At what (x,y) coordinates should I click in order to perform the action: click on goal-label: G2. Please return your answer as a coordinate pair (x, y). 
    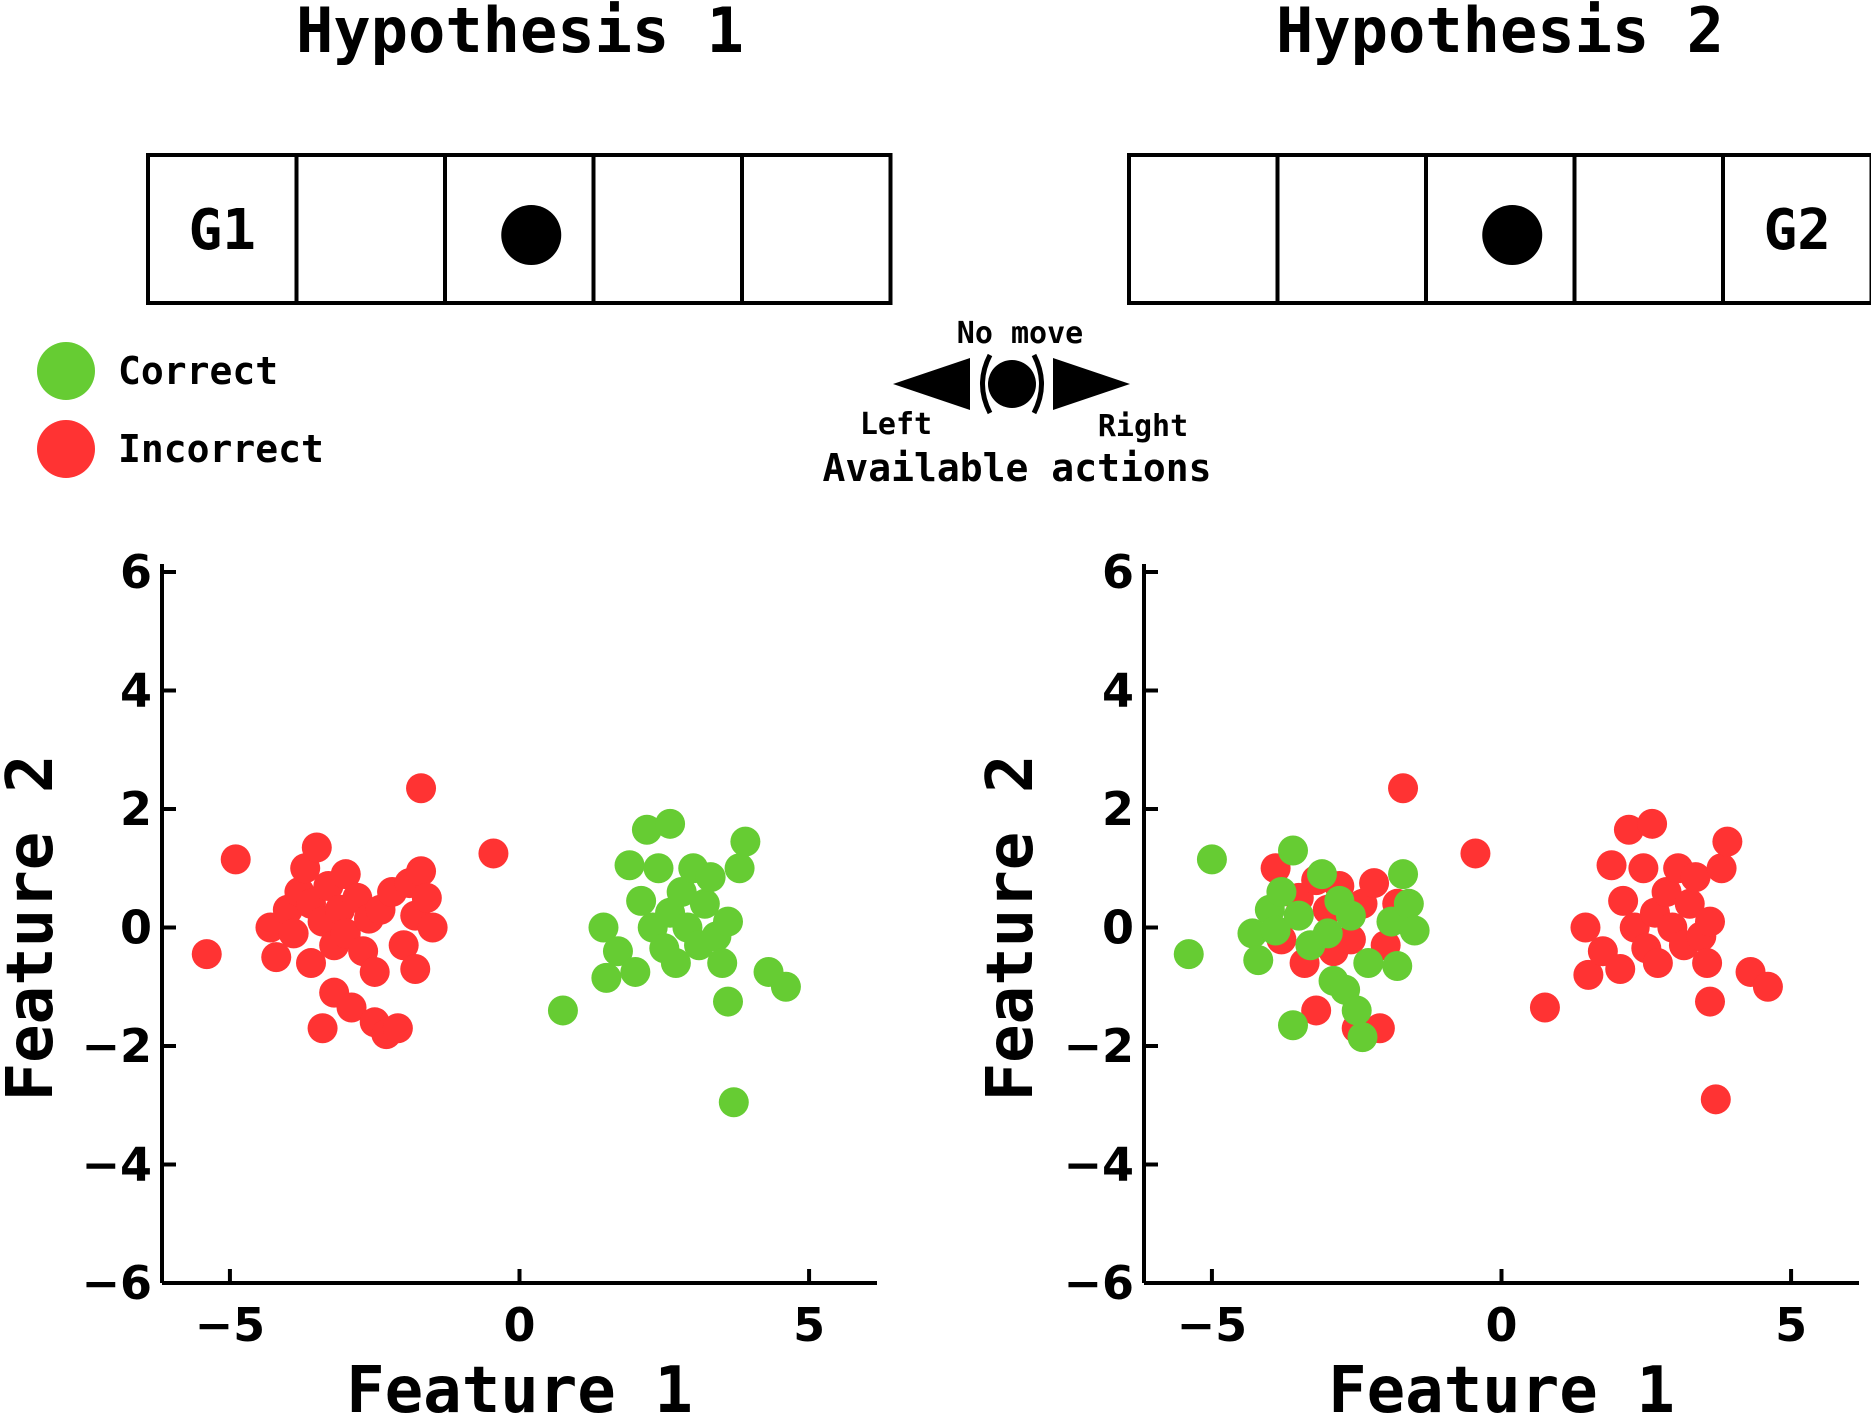
    Looking at the image, I should click on (1797, 230).